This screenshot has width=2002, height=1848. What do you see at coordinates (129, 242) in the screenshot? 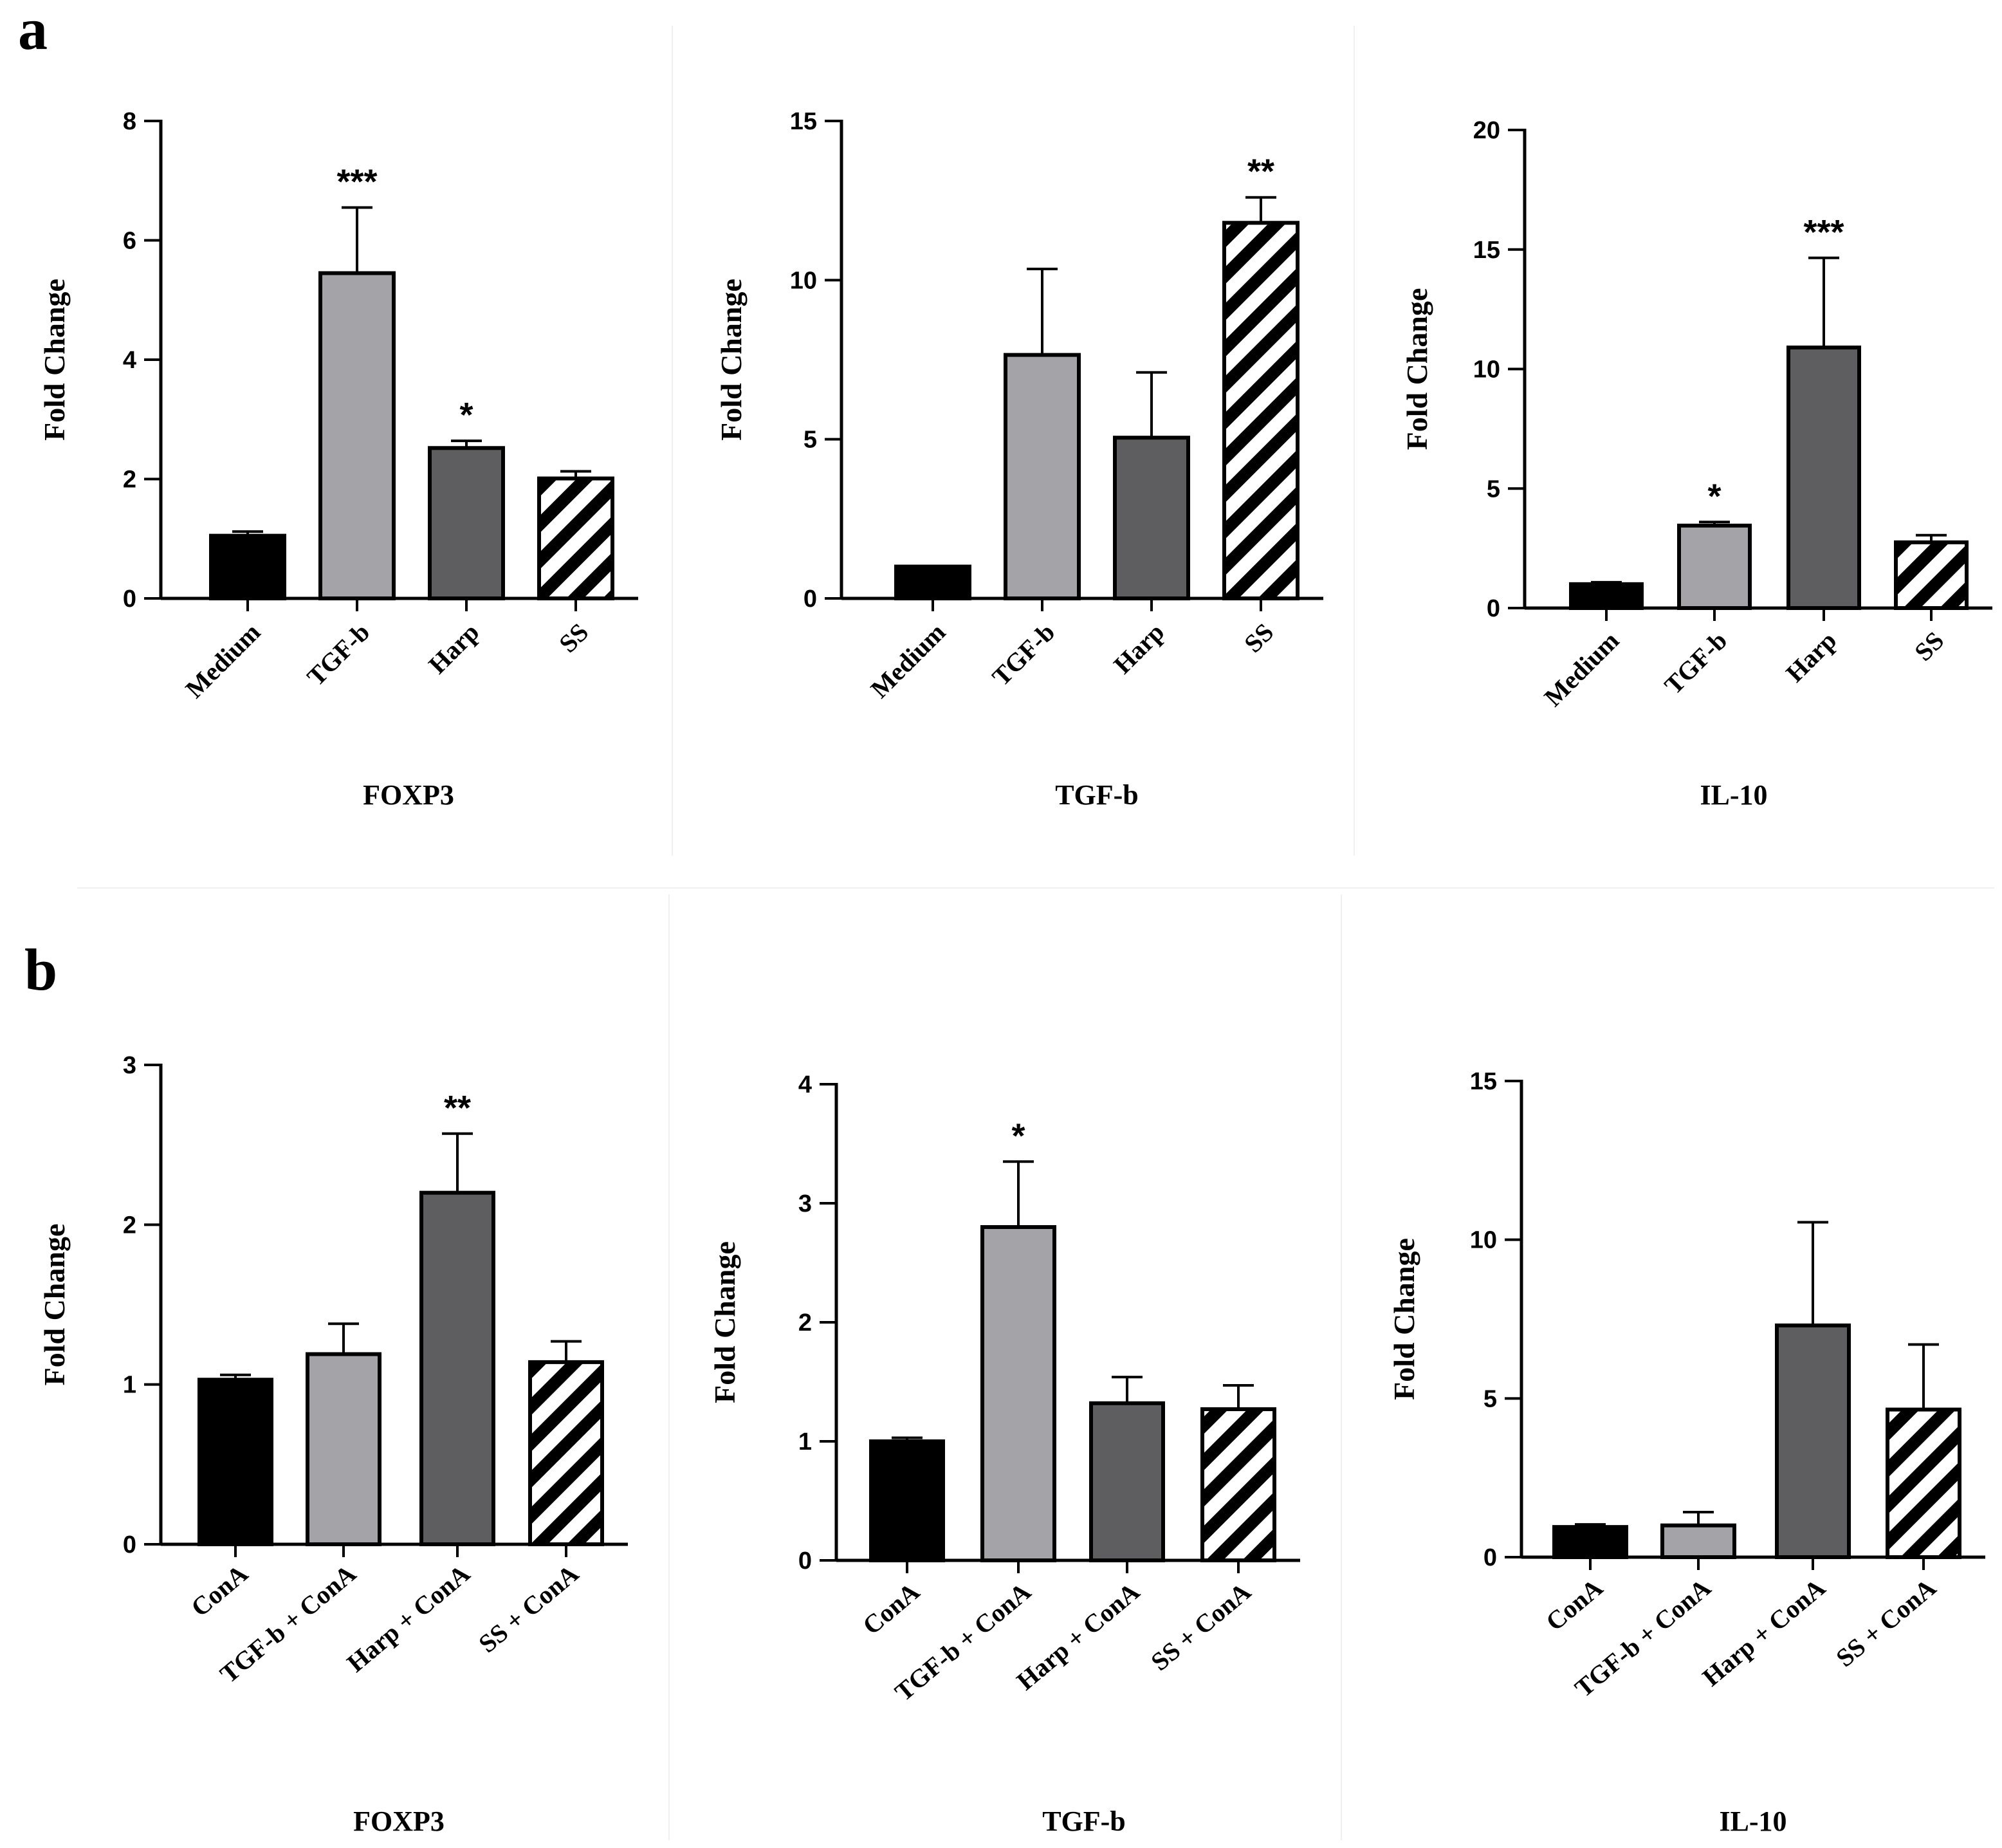
I see `y-tick-label: 6` at bounding box center [129, 242].